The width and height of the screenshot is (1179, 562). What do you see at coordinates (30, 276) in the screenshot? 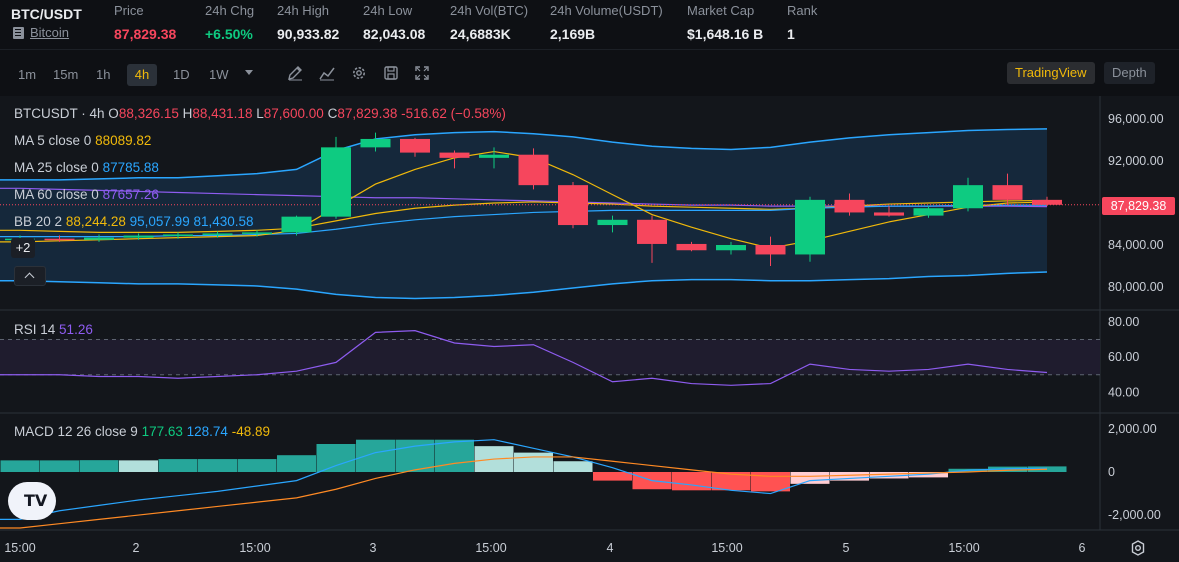
I see `collapse-legend-button` at bounding box center [30, 276].